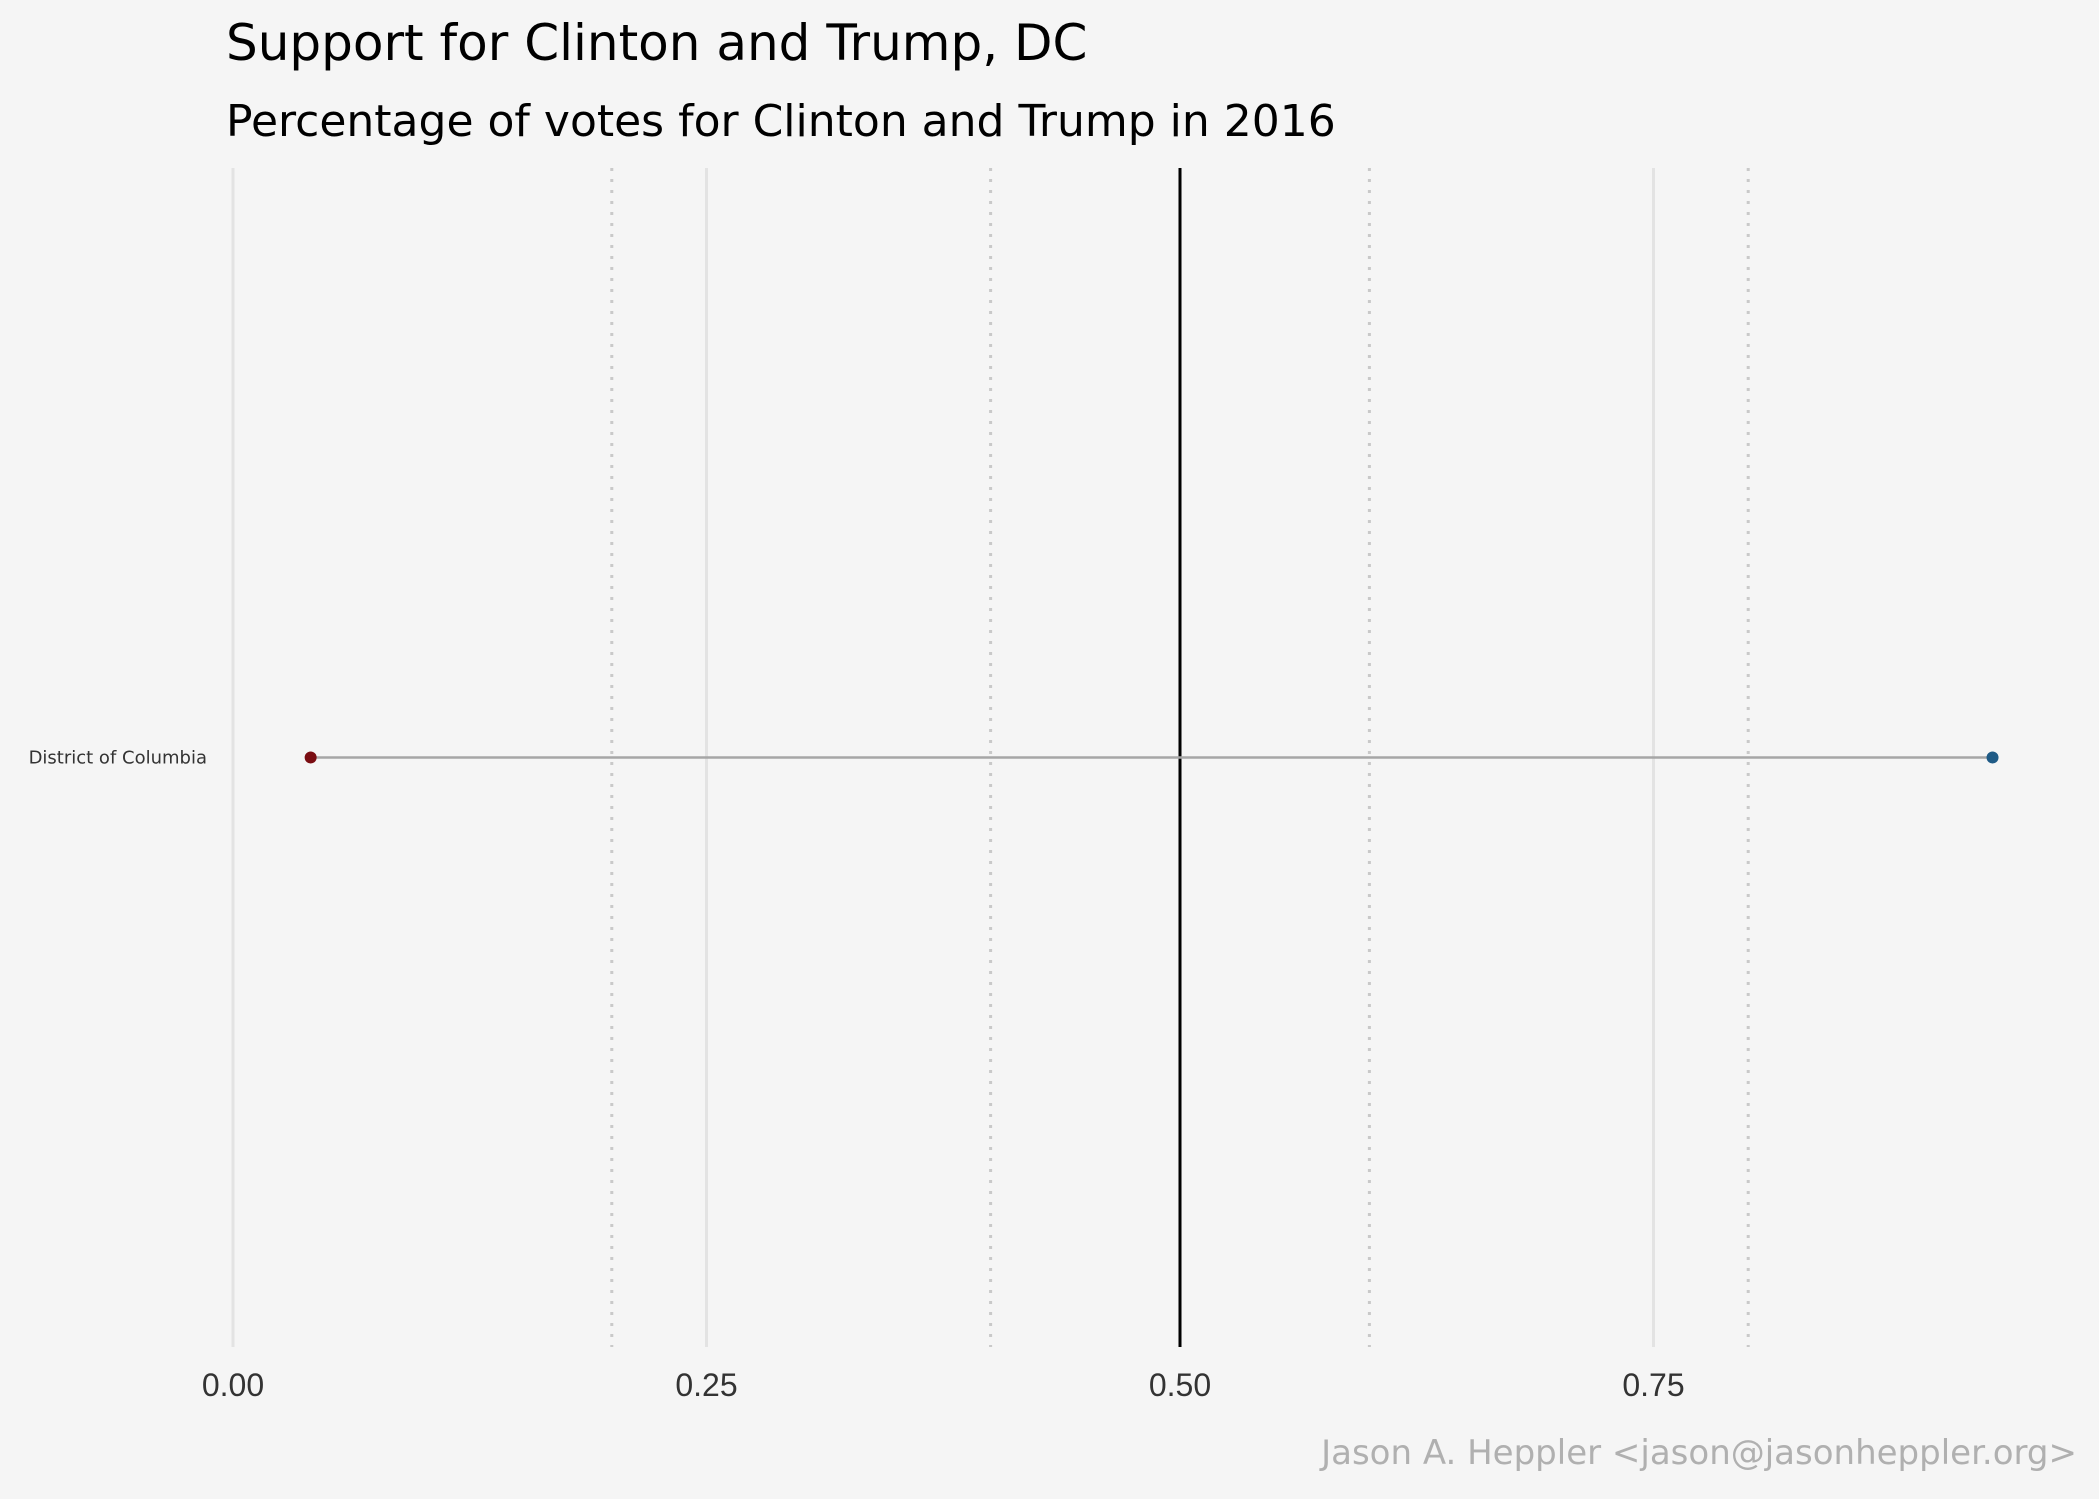  I want to click on category-label: District of Columbia, so click(118, 758).